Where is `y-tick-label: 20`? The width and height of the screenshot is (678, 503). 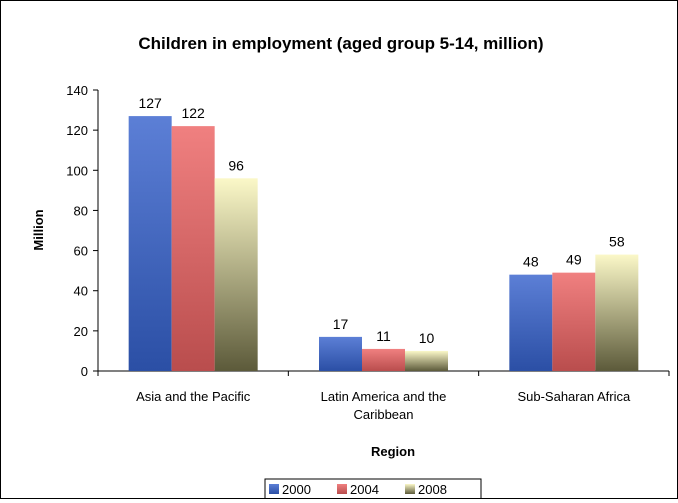 y-tick-label: 20 is located at coordinates (81, 331).